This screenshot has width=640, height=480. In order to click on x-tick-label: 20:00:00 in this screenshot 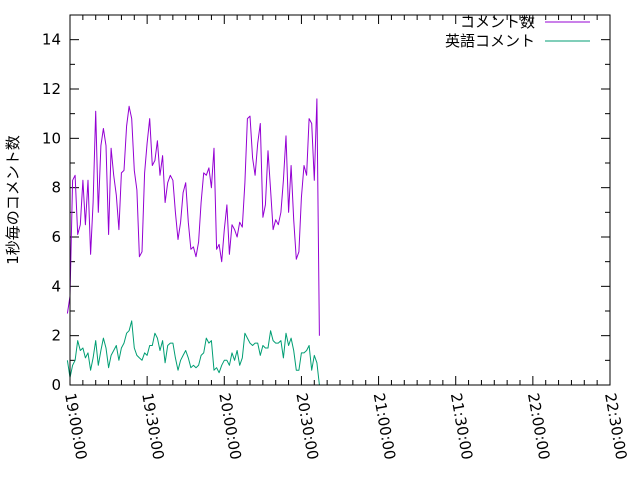, I will do `click(229, 426)`.